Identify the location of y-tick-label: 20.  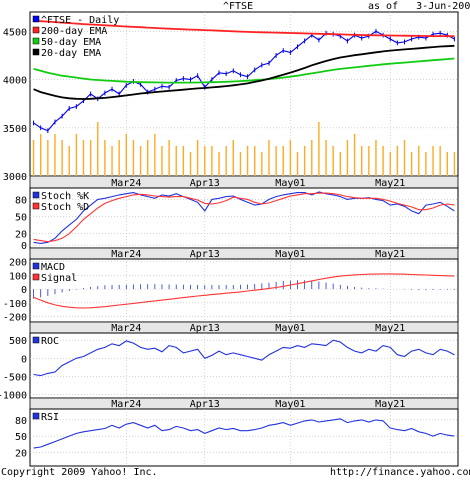
(21, 453).